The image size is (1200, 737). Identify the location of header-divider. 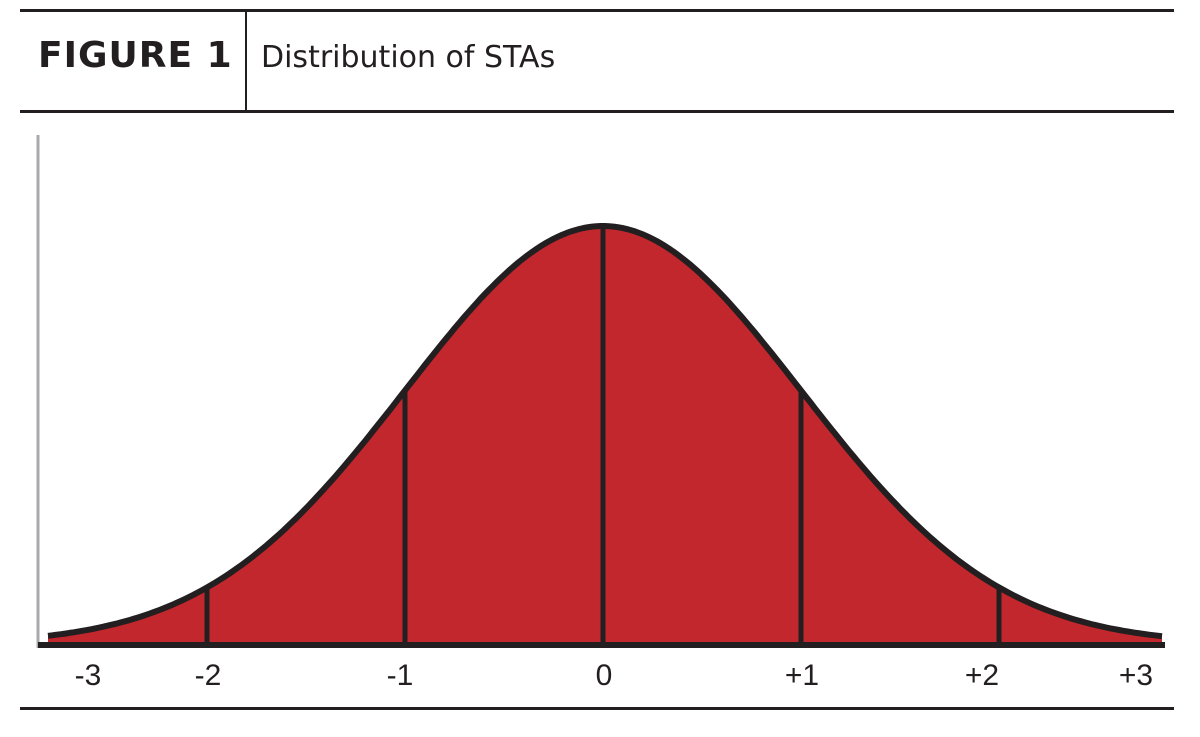
(246, 61).